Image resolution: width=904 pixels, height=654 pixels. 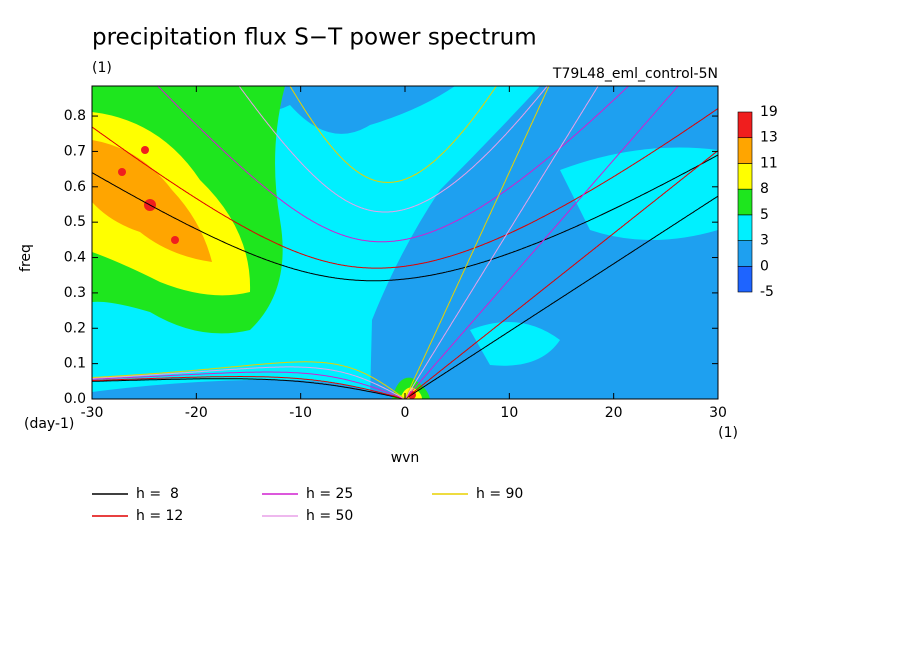 I want to click on colorbar-label: 19, so click(x=769, y=112).